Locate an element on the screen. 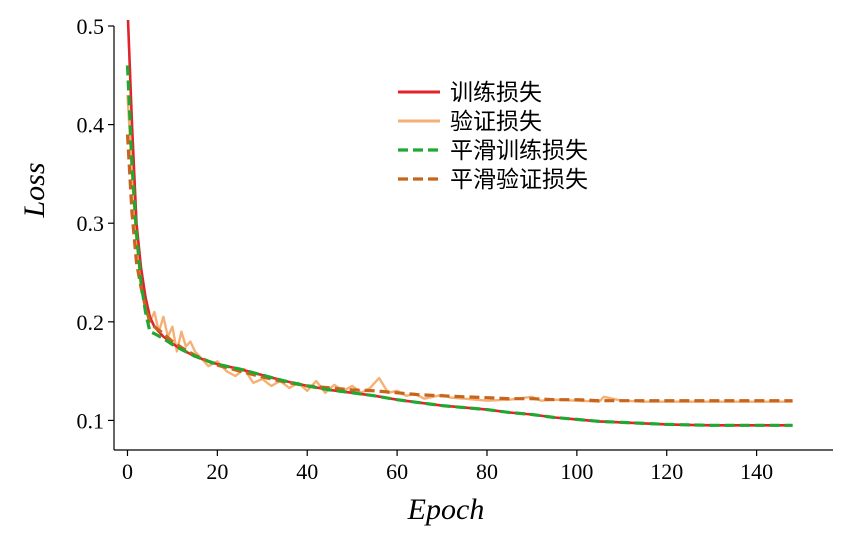 The width and height of the screenshot is (850, 536). y-ticks: 0.1 0.2 0.3 0.4 0.5 is located at coordinates (95, 223).